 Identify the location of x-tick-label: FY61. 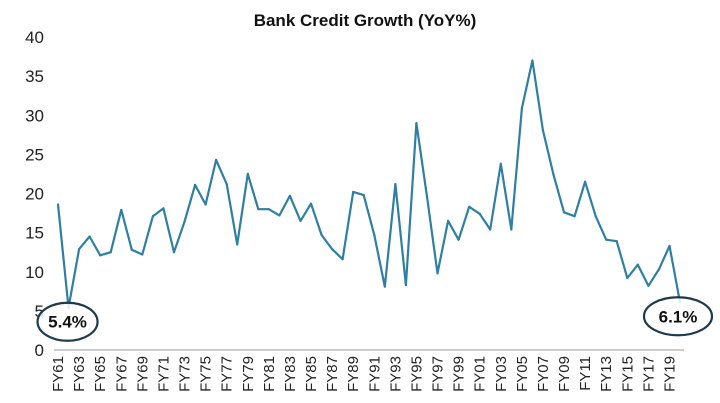
(58, 374).